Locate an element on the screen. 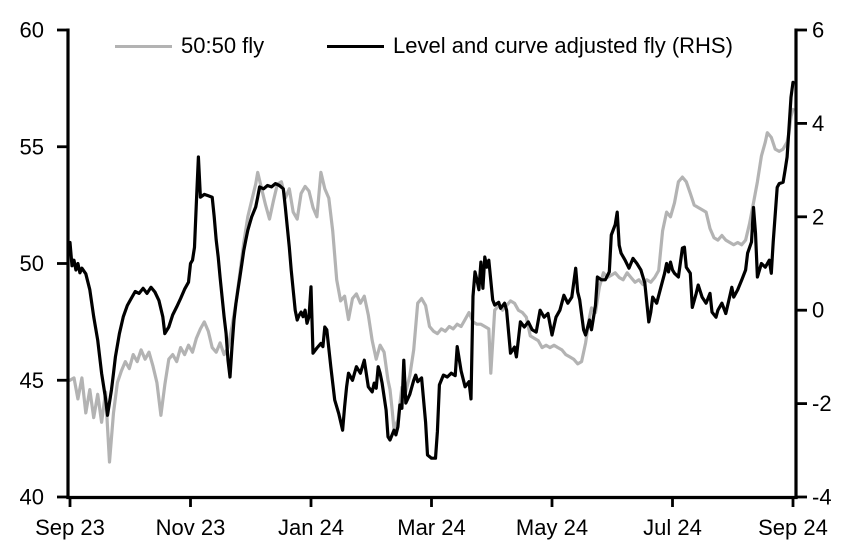 The width and height of the screenshot is (852, 551). right-axis-tick-label: -2 is located at coordinates (822, 403).